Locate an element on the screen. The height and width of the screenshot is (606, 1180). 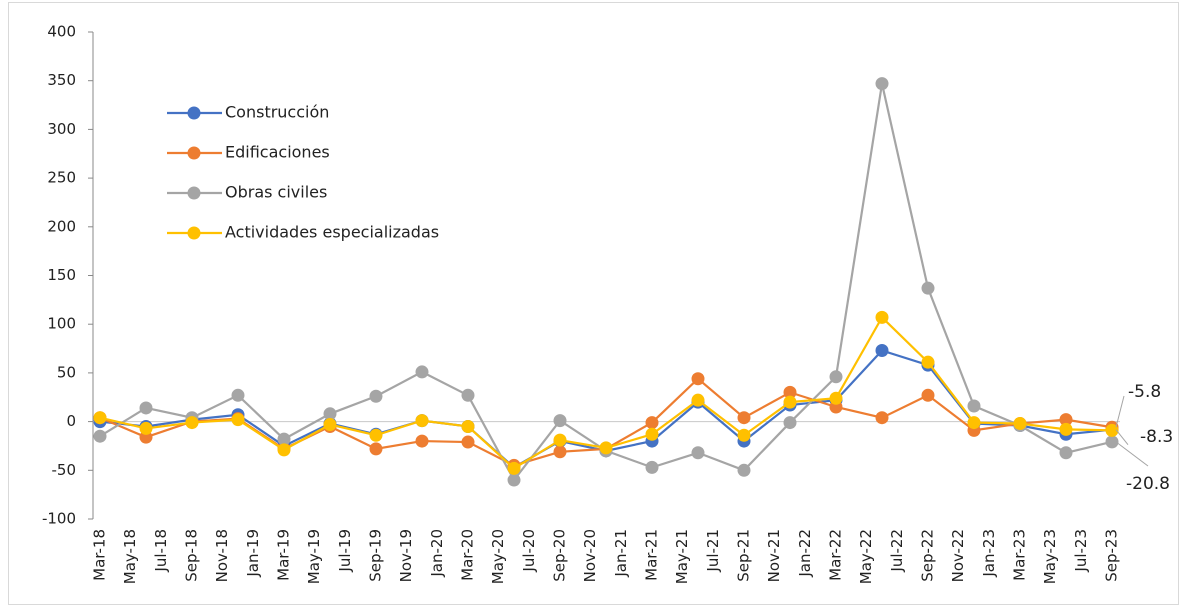
y-tick-label: -100 is located at coordinates (59, 519).